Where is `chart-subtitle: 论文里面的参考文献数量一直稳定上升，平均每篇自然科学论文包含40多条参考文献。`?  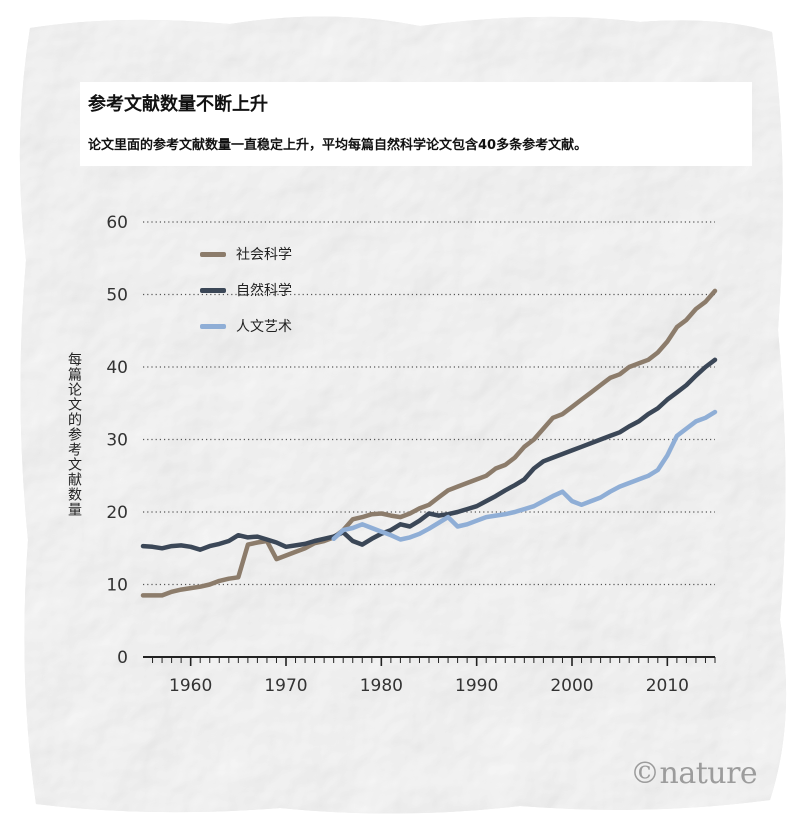 chart-subtitle: 论文里面的参考文献数量一直稳定上升，平均每篇自然科学论文包含40多条参考文献。 is located at coordinates (338, 145).